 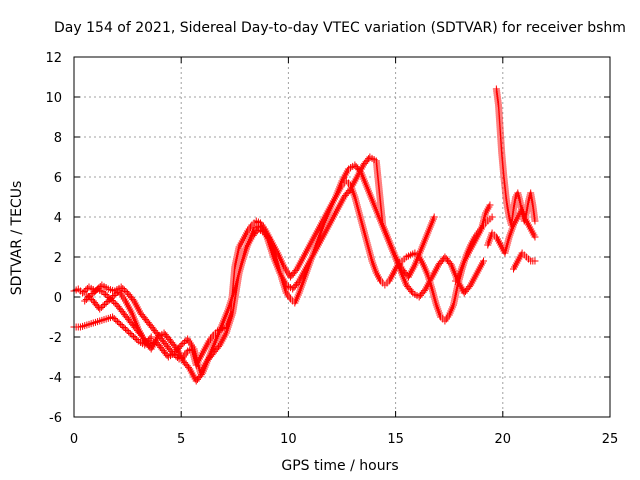 I want to click on x-axis-label: GPS time / hours, so click(x=339, y=466).